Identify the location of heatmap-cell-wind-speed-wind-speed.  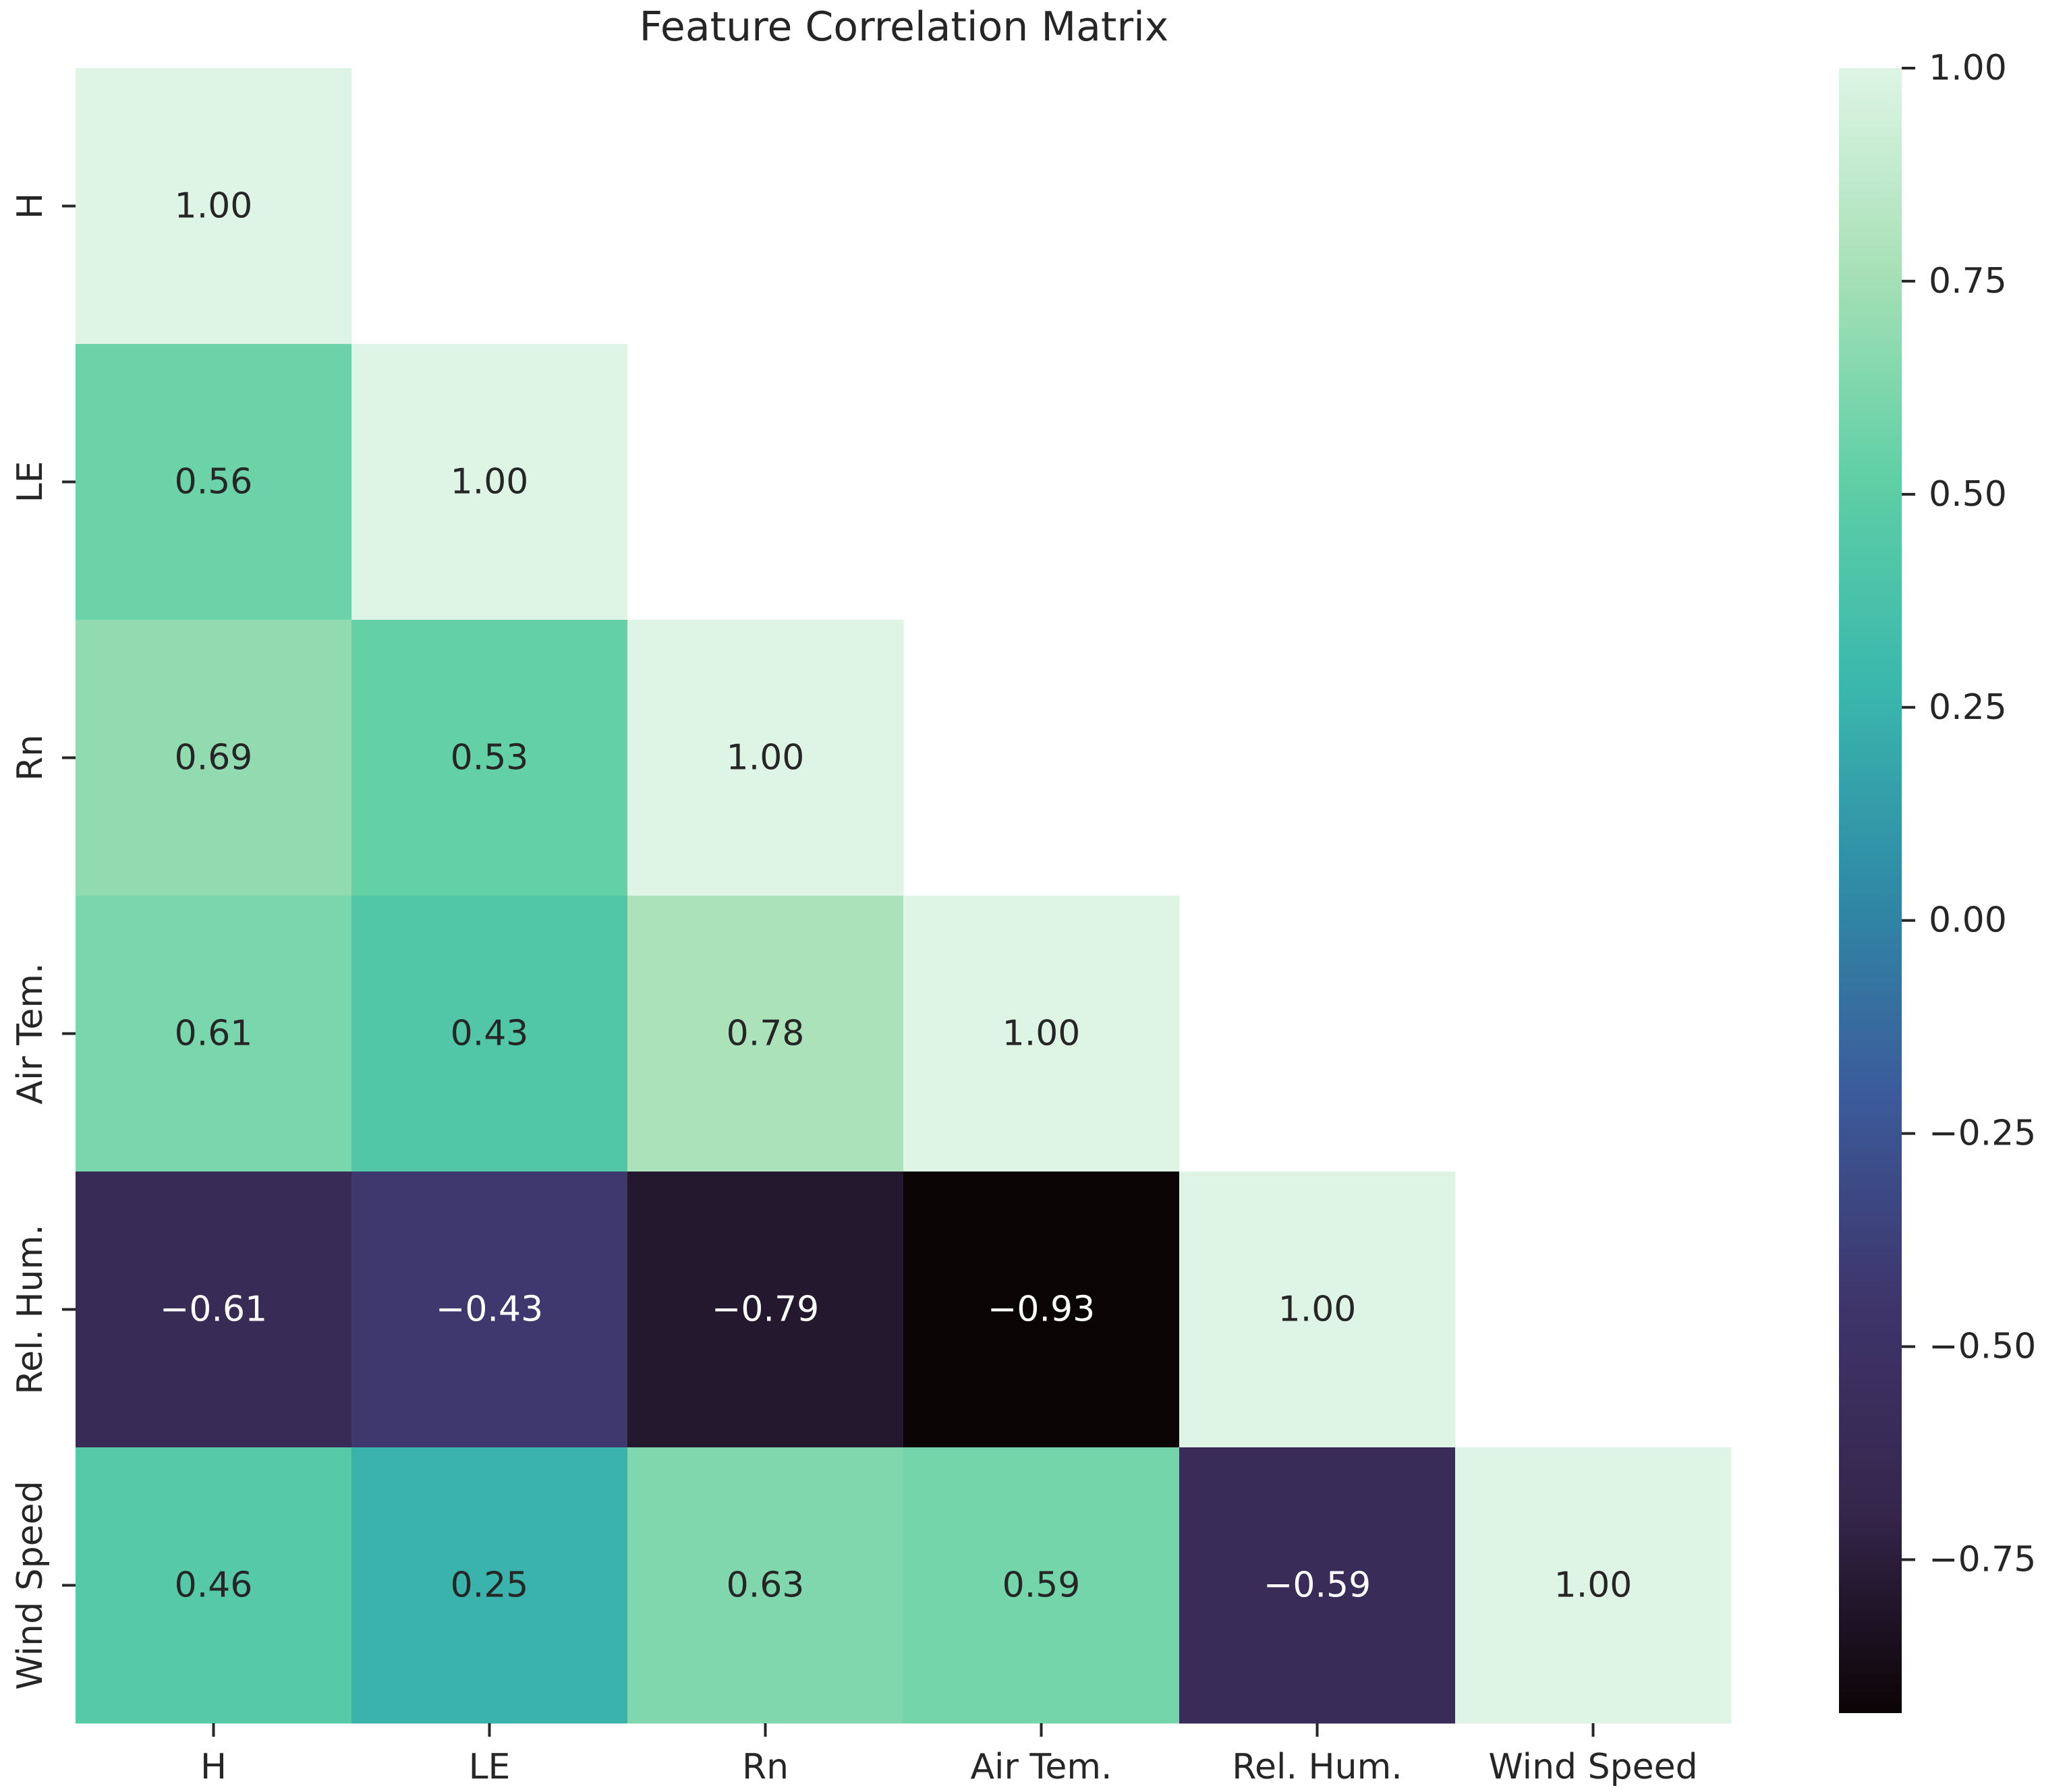
(1593, 1585).